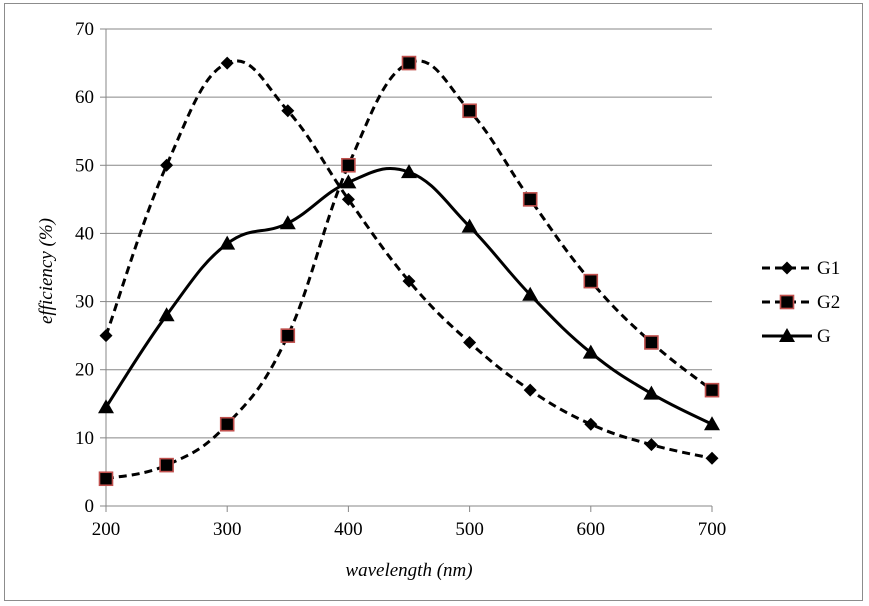  I want to click on y-tick-label-60: 60, so click(84, 97).